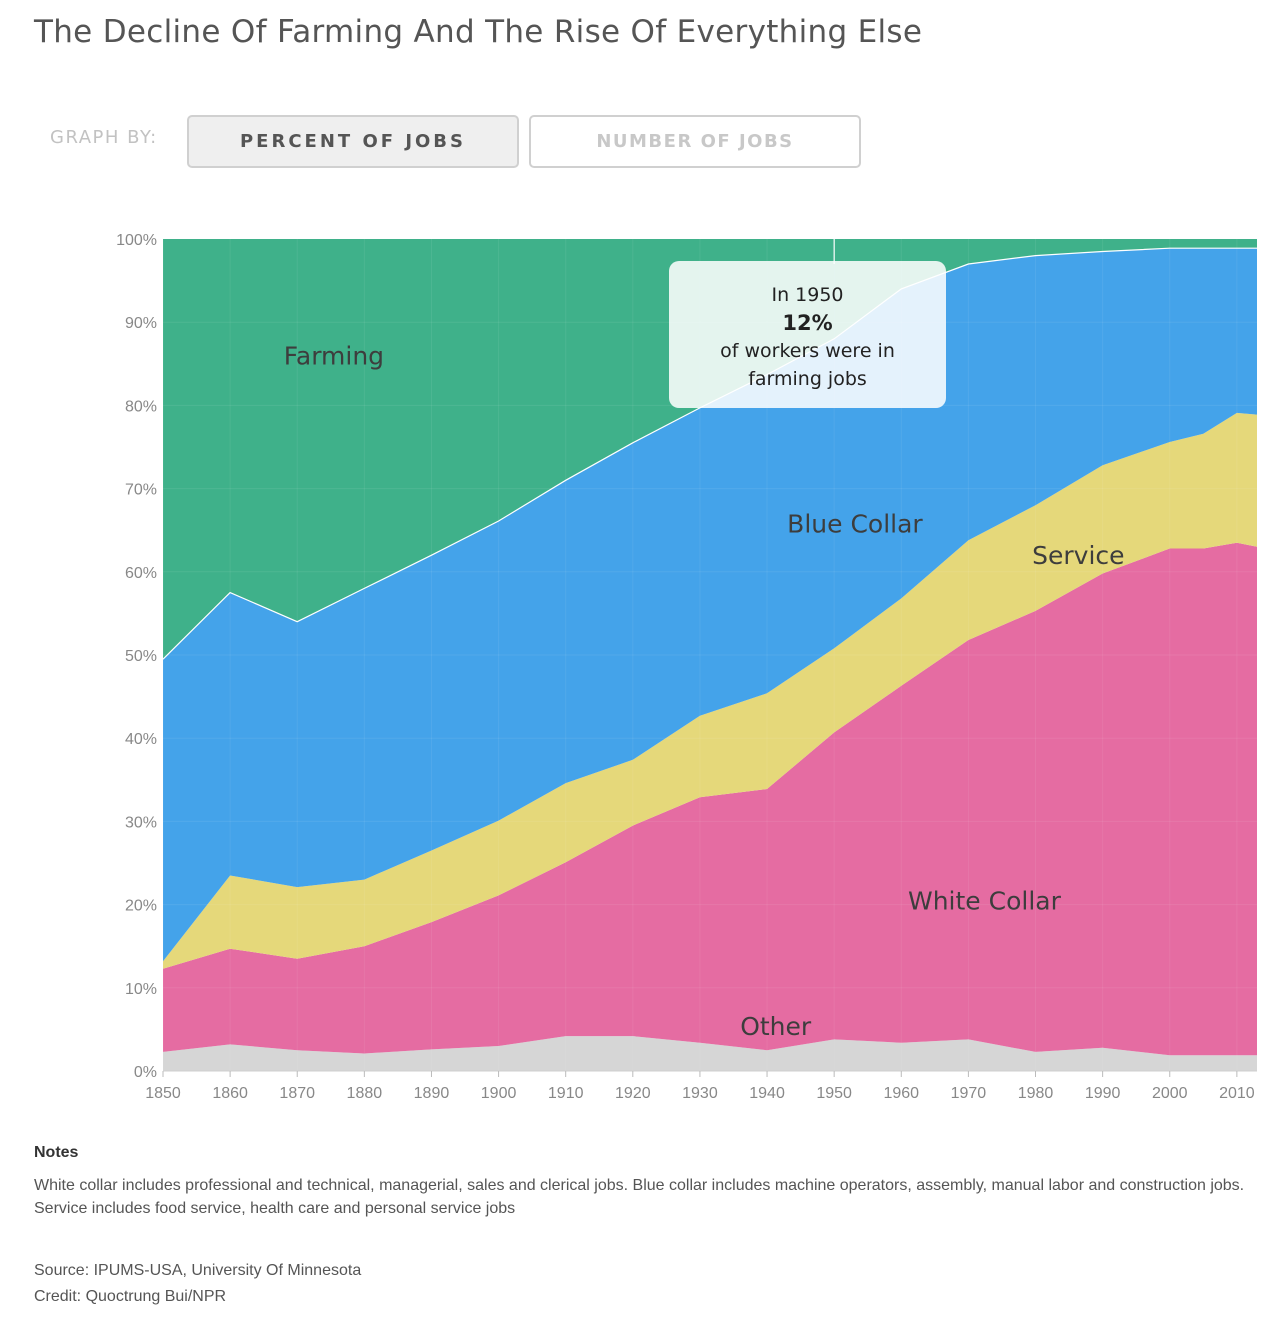  I want to click on x-tick-label: 2000, so click(1170, 1093).